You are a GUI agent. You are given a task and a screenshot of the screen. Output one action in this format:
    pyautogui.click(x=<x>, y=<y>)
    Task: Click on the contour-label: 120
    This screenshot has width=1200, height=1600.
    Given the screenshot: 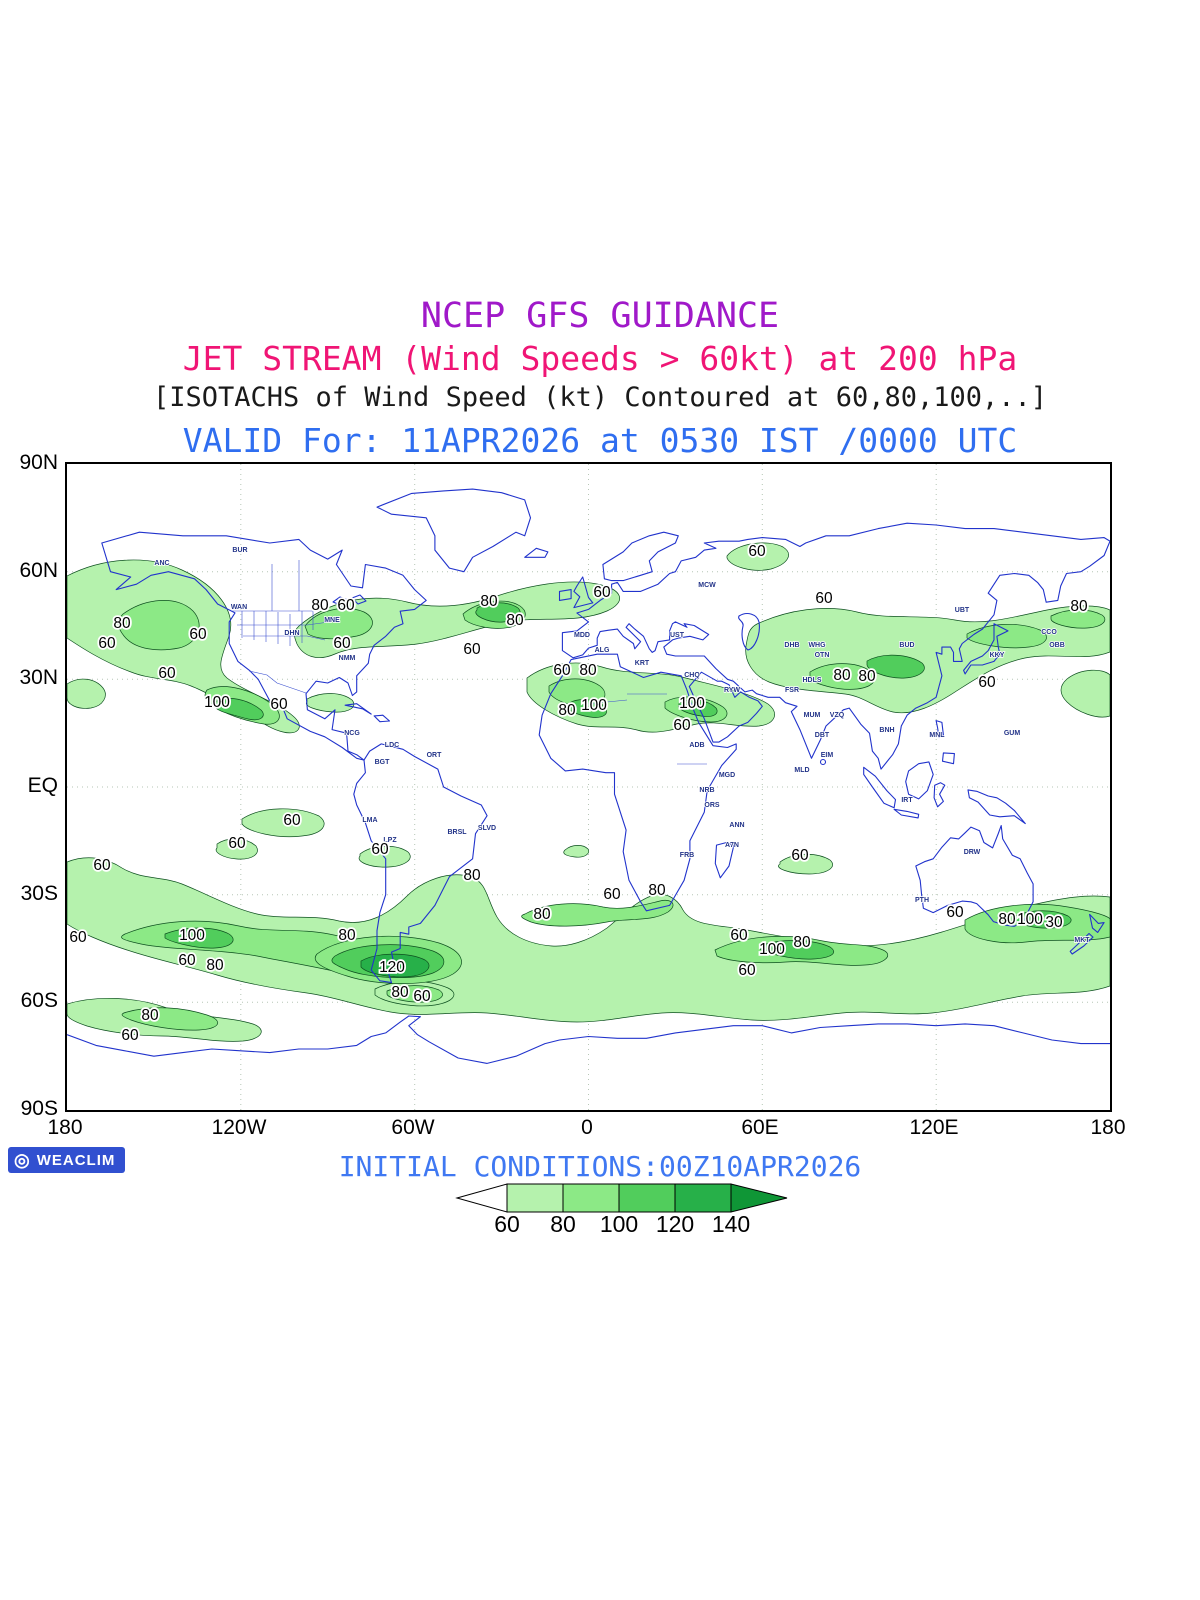 What is the action you would take?
    pyautogui.click(x=392, y=967)
    